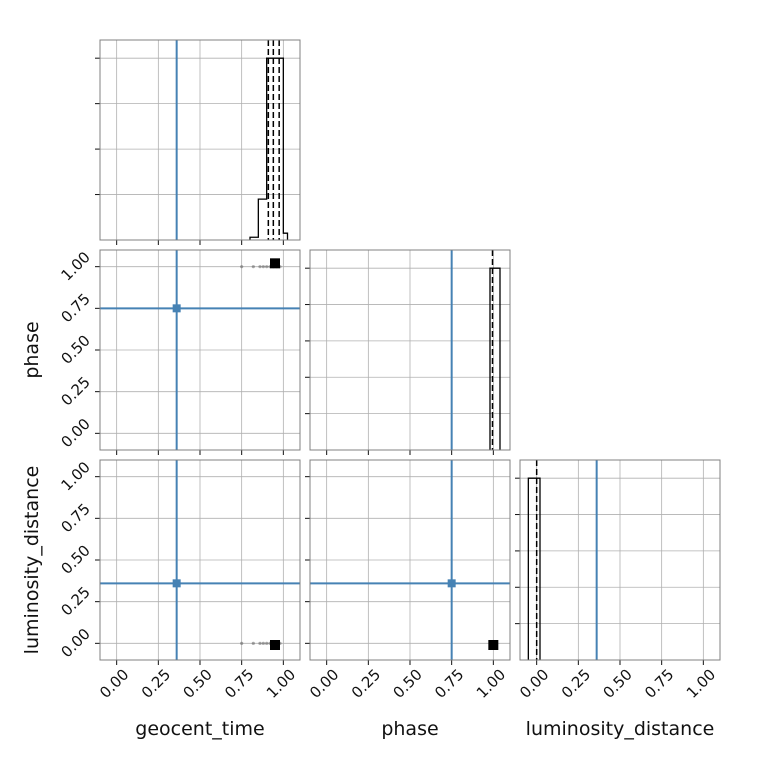 This screenshot has height=760, width=760. Describe the element at coordinates (269, 148) in the screenshot. I see `histogram-geocent_time` at that location.